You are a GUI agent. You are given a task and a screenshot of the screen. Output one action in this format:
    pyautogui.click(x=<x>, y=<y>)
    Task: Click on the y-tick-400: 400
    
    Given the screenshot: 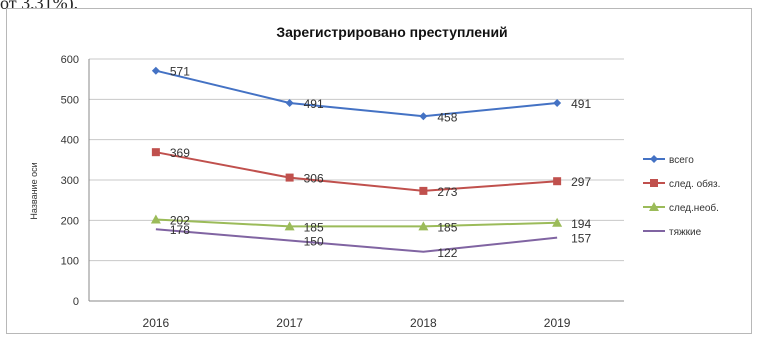 What is the action you would take?
    pyautogui.click(x=70, y=141)
    